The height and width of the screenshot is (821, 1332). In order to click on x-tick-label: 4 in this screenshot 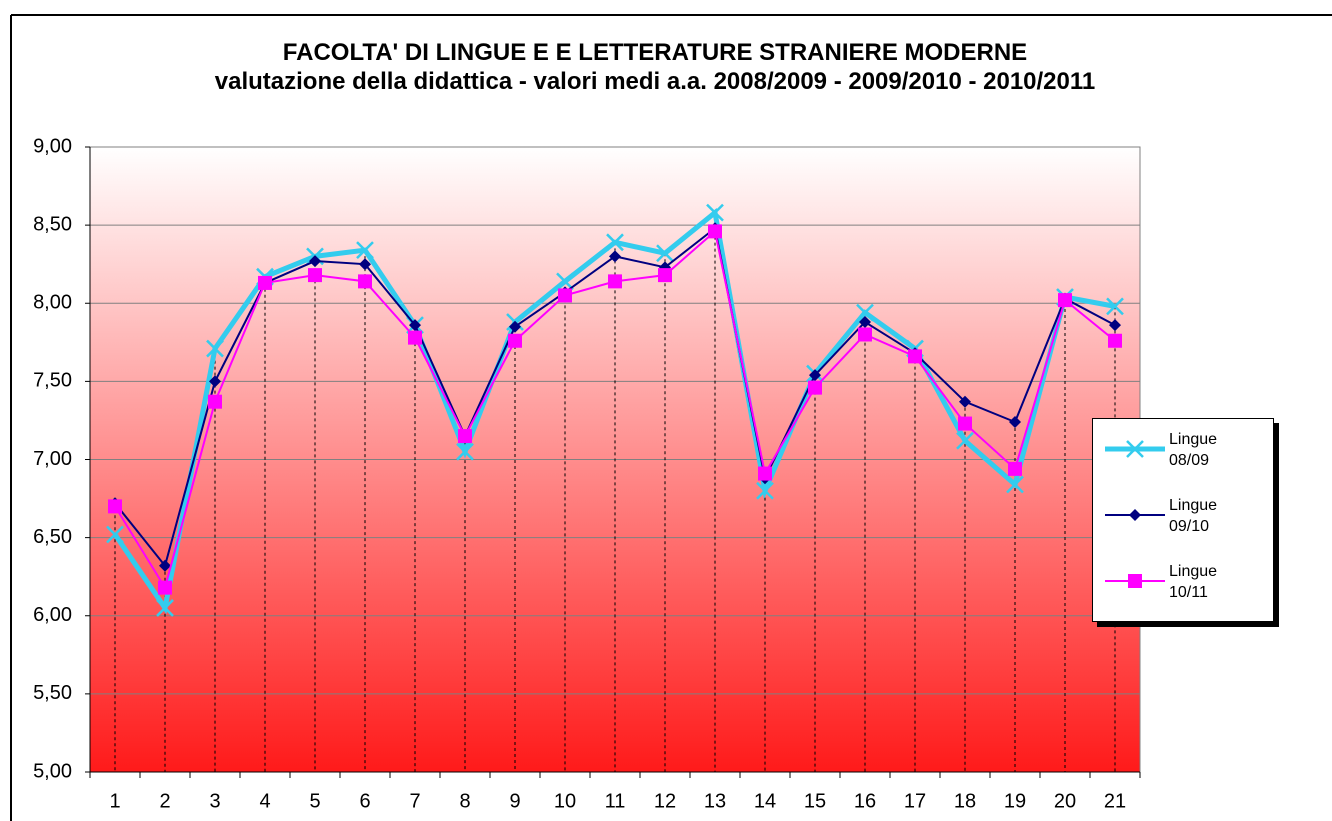, I will do `click(264, 801)`.